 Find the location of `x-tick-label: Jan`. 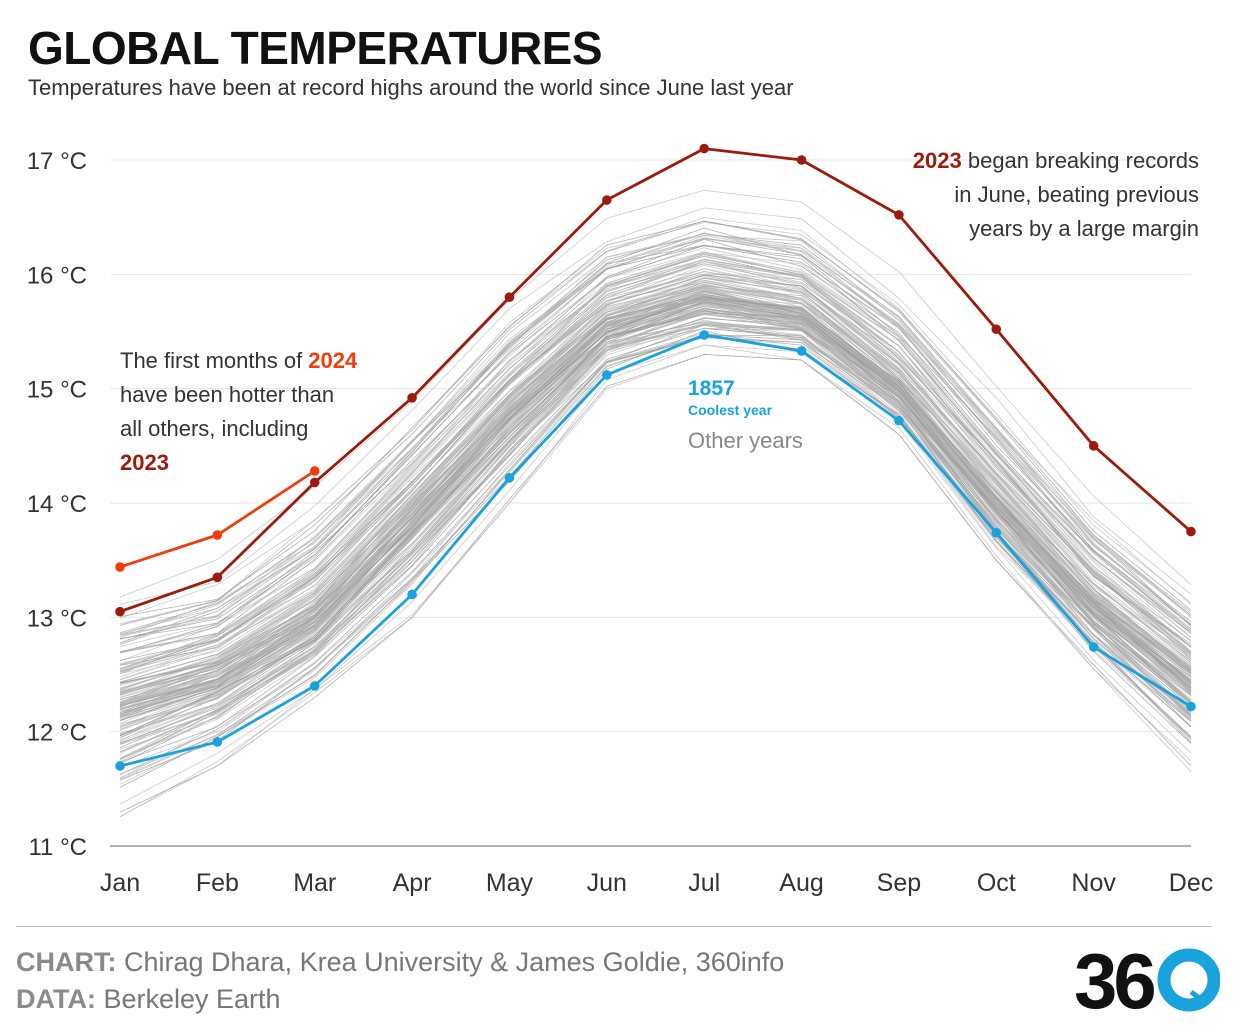

x-tick-label: Jan is located at coordinates (120, 883).